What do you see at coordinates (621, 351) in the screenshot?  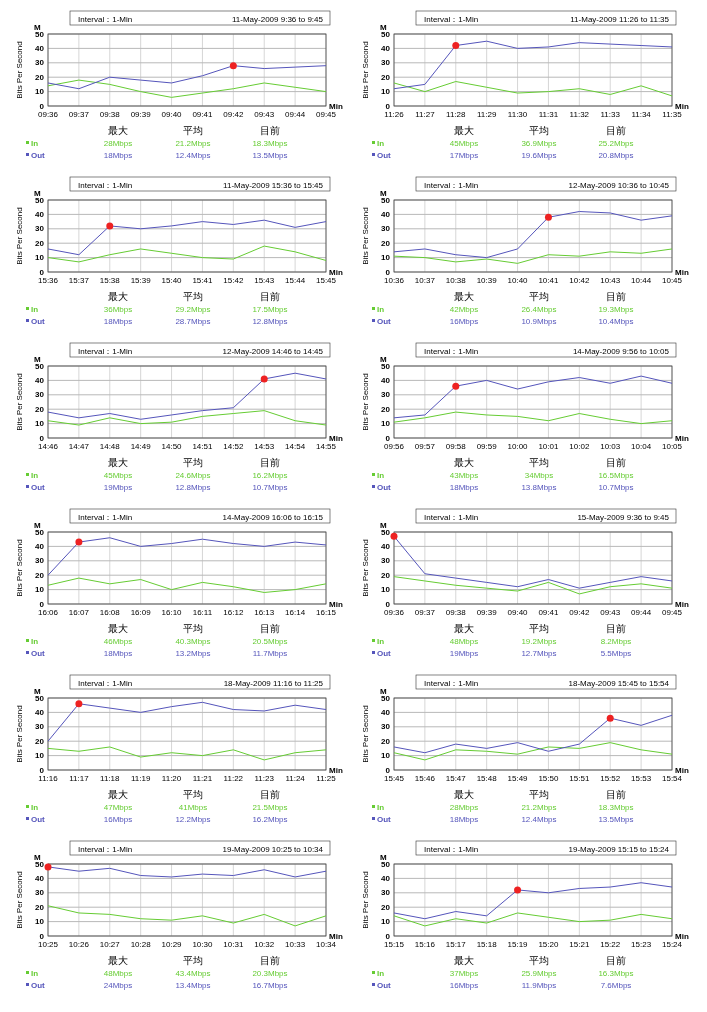 I see `chart-subtitle: 14-May-2009 9:56 to 10:05` at bounding box center [621, 351].